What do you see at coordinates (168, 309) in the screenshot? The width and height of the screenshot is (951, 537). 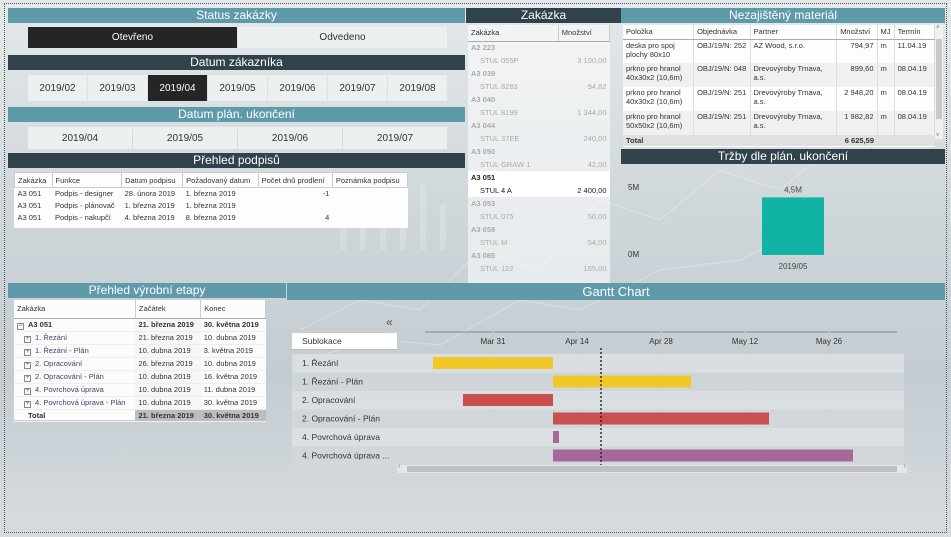 I see `column-header: Začátek` at bounding box center [168, 309].